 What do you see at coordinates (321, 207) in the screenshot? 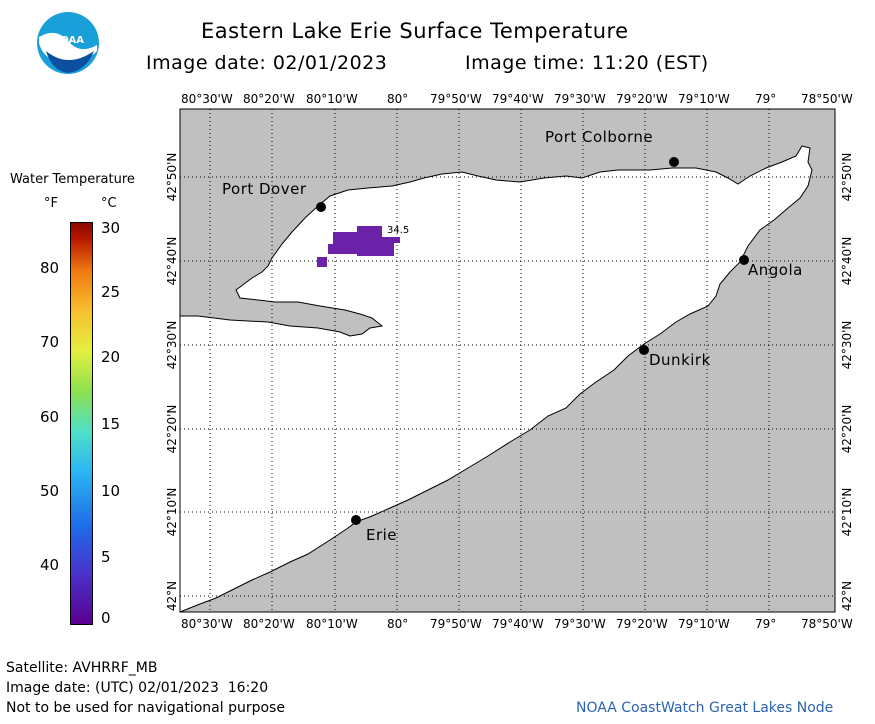
I see `port-dover-marker` at bounding box center [321, 207].